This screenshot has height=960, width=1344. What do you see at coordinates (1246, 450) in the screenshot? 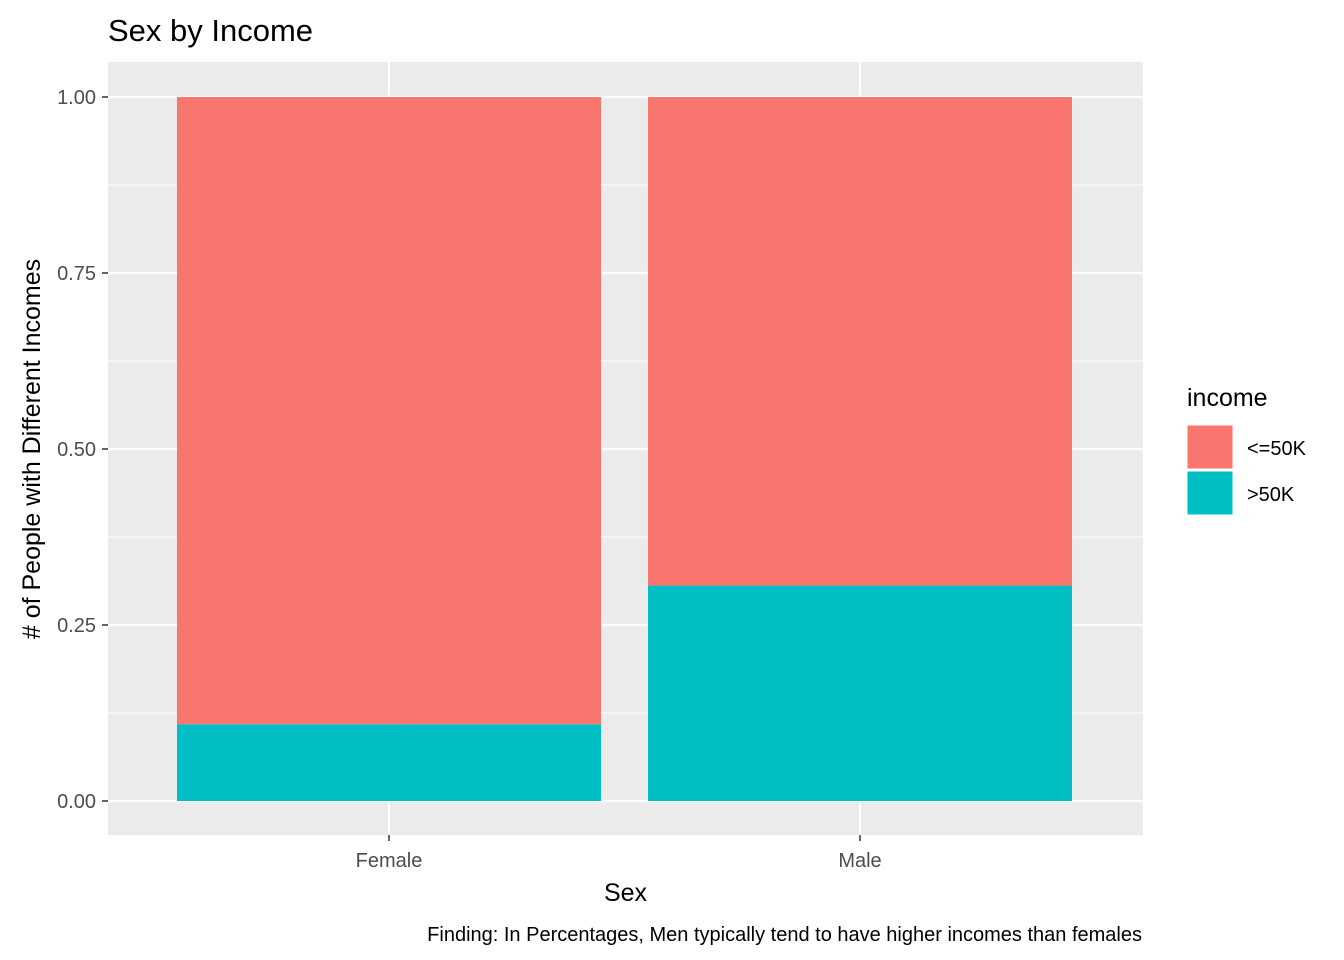
I see `legend: income <=50K >50K` at bounding box center [1246, 450].